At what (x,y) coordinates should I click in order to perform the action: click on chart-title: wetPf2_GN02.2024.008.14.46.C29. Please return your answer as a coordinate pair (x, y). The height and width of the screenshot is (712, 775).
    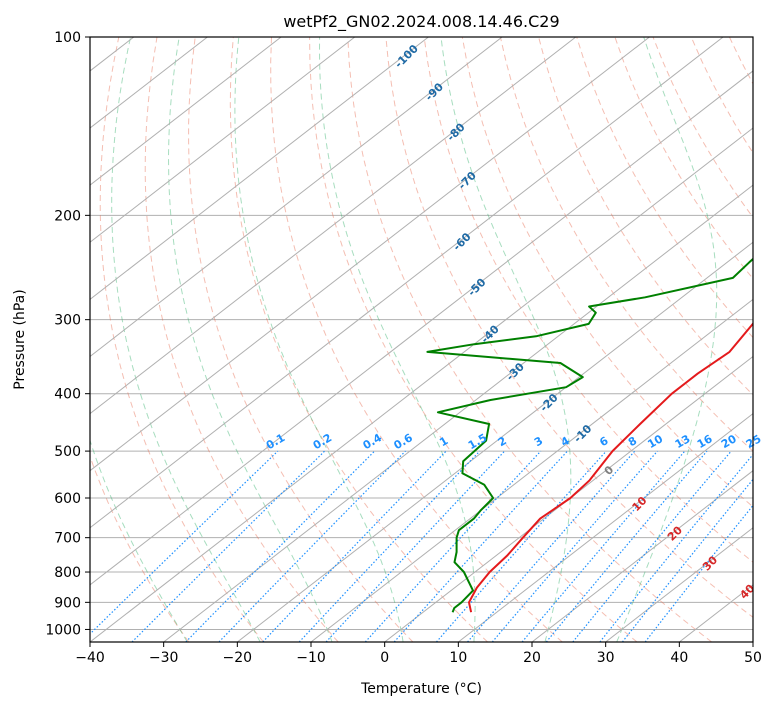
    Looking at the image, I should click on (421, 22).